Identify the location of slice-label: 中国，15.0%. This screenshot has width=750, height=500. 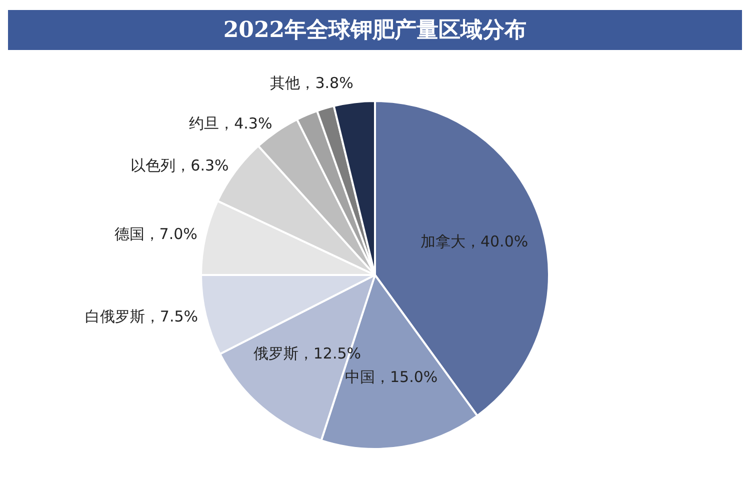
(391, 377).